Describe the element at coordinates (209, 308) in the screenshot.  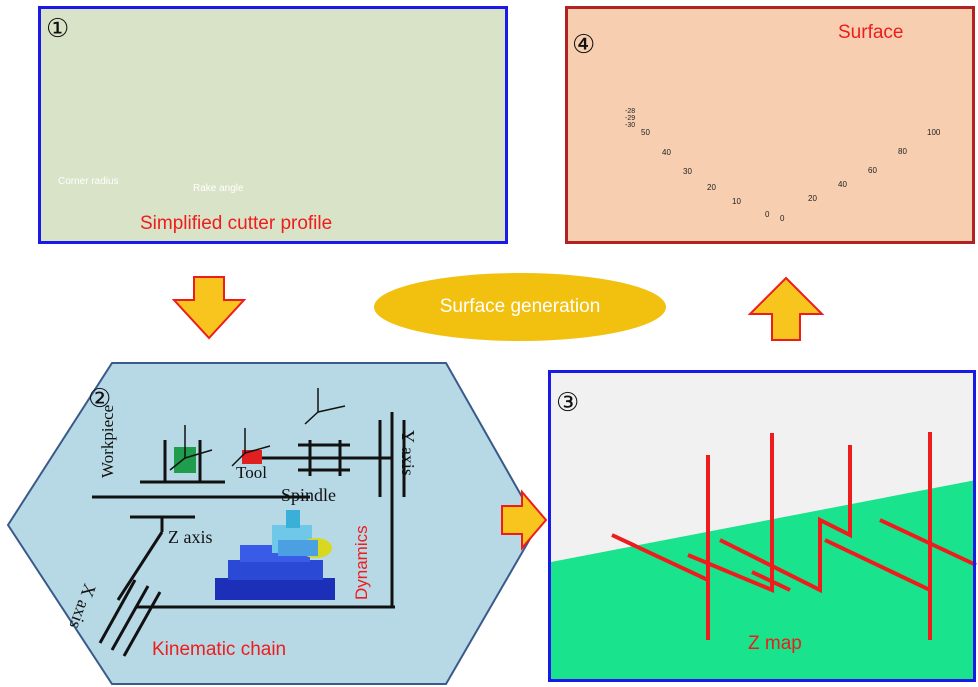
I see `down-arrow` at that location.